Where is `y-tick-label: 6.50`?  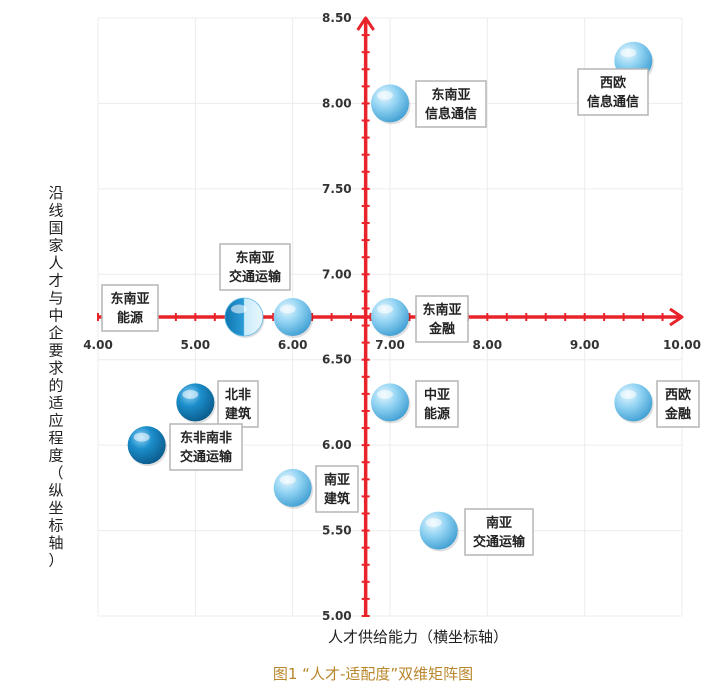
y-tick-label: 6.50 is located at coordinates (337, 360).